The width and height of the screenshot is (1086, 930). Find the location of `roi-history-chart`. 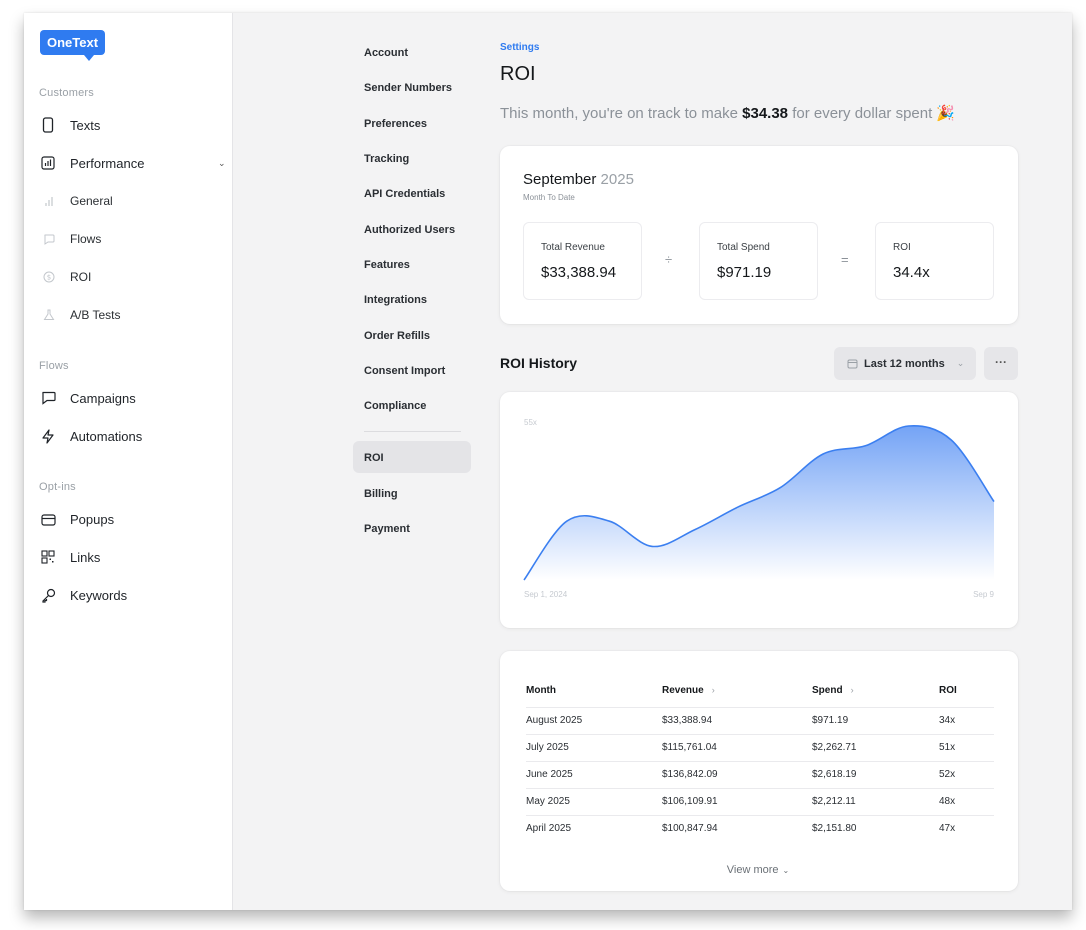

roi-history-chart is located at coordinates (759, 510).